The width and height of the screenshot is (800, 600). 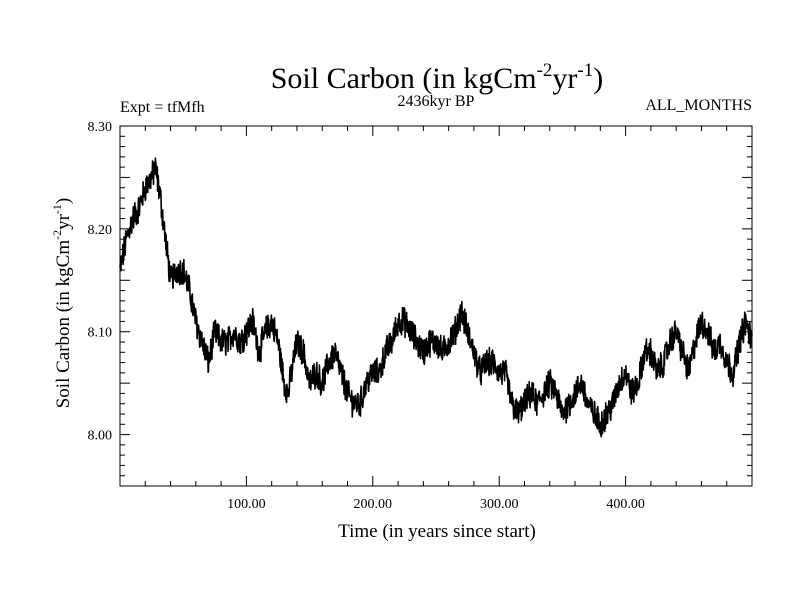 What do you see at coordinates (100, 333) in the screenshot?
I see `y-tick-label: 8.10` at bounding box center [100, 333].